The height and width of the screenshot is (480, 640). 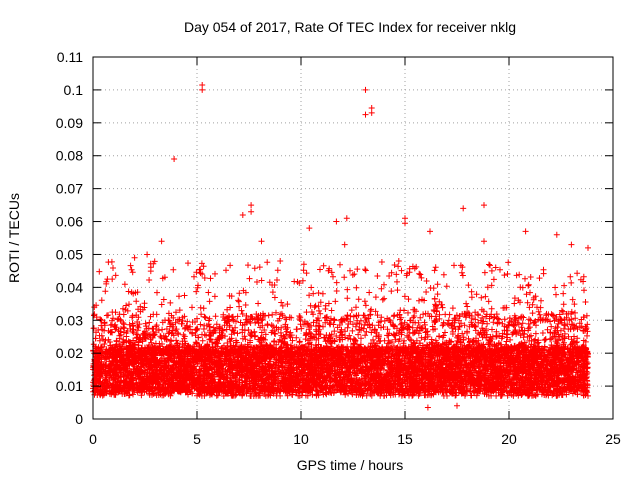 What do you see at coordinates (69, 123) in the screenshot?
I see `y-tick-label: 0.09` at bounding box center [69, 123].